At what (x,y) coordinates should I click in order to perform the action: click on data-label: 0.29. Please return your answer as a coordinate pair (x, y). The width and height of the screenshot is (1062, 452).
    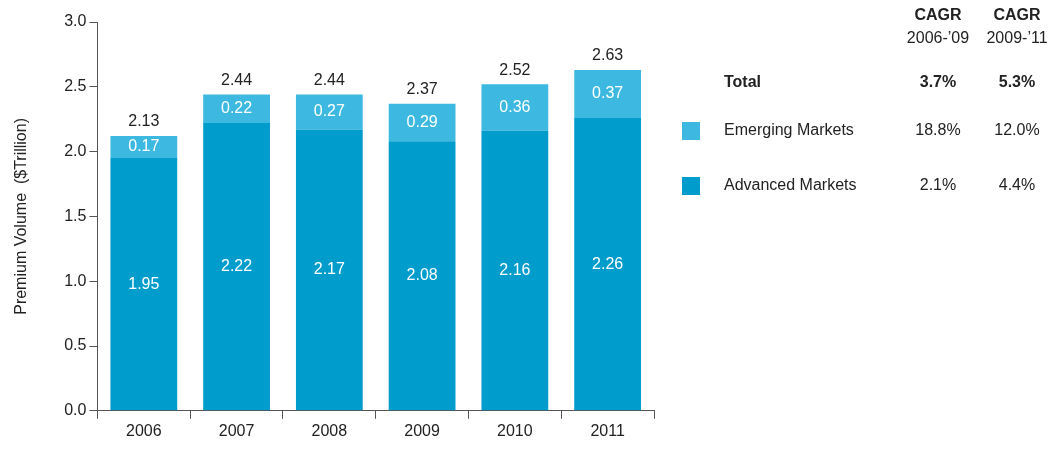
    Looking at the image, I should click on (422, 121).